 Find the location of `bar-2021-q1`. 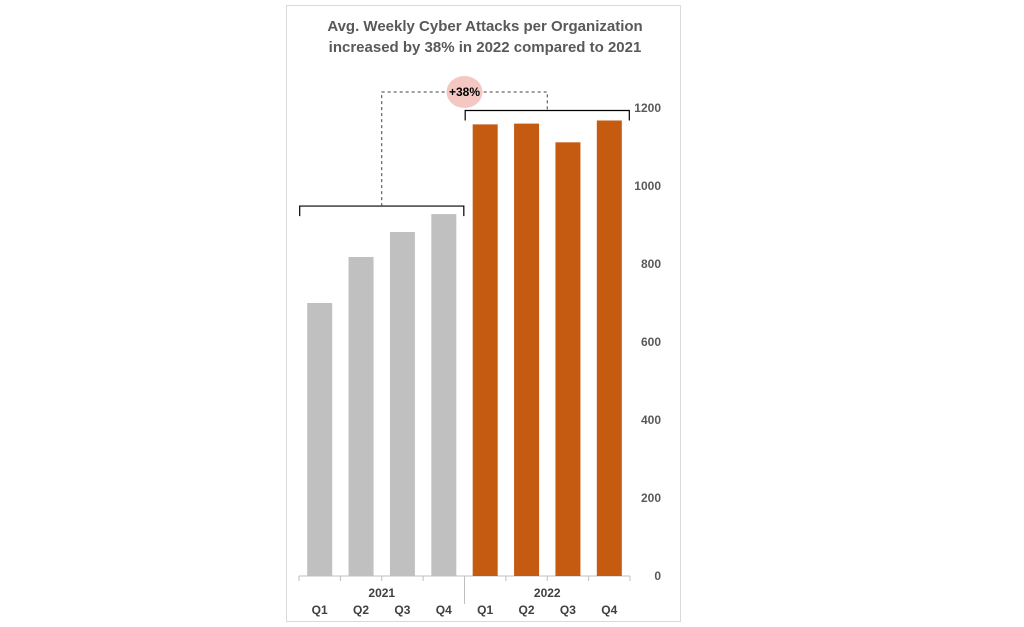

bar-2021-q1 is located at coordinates (320, 439).